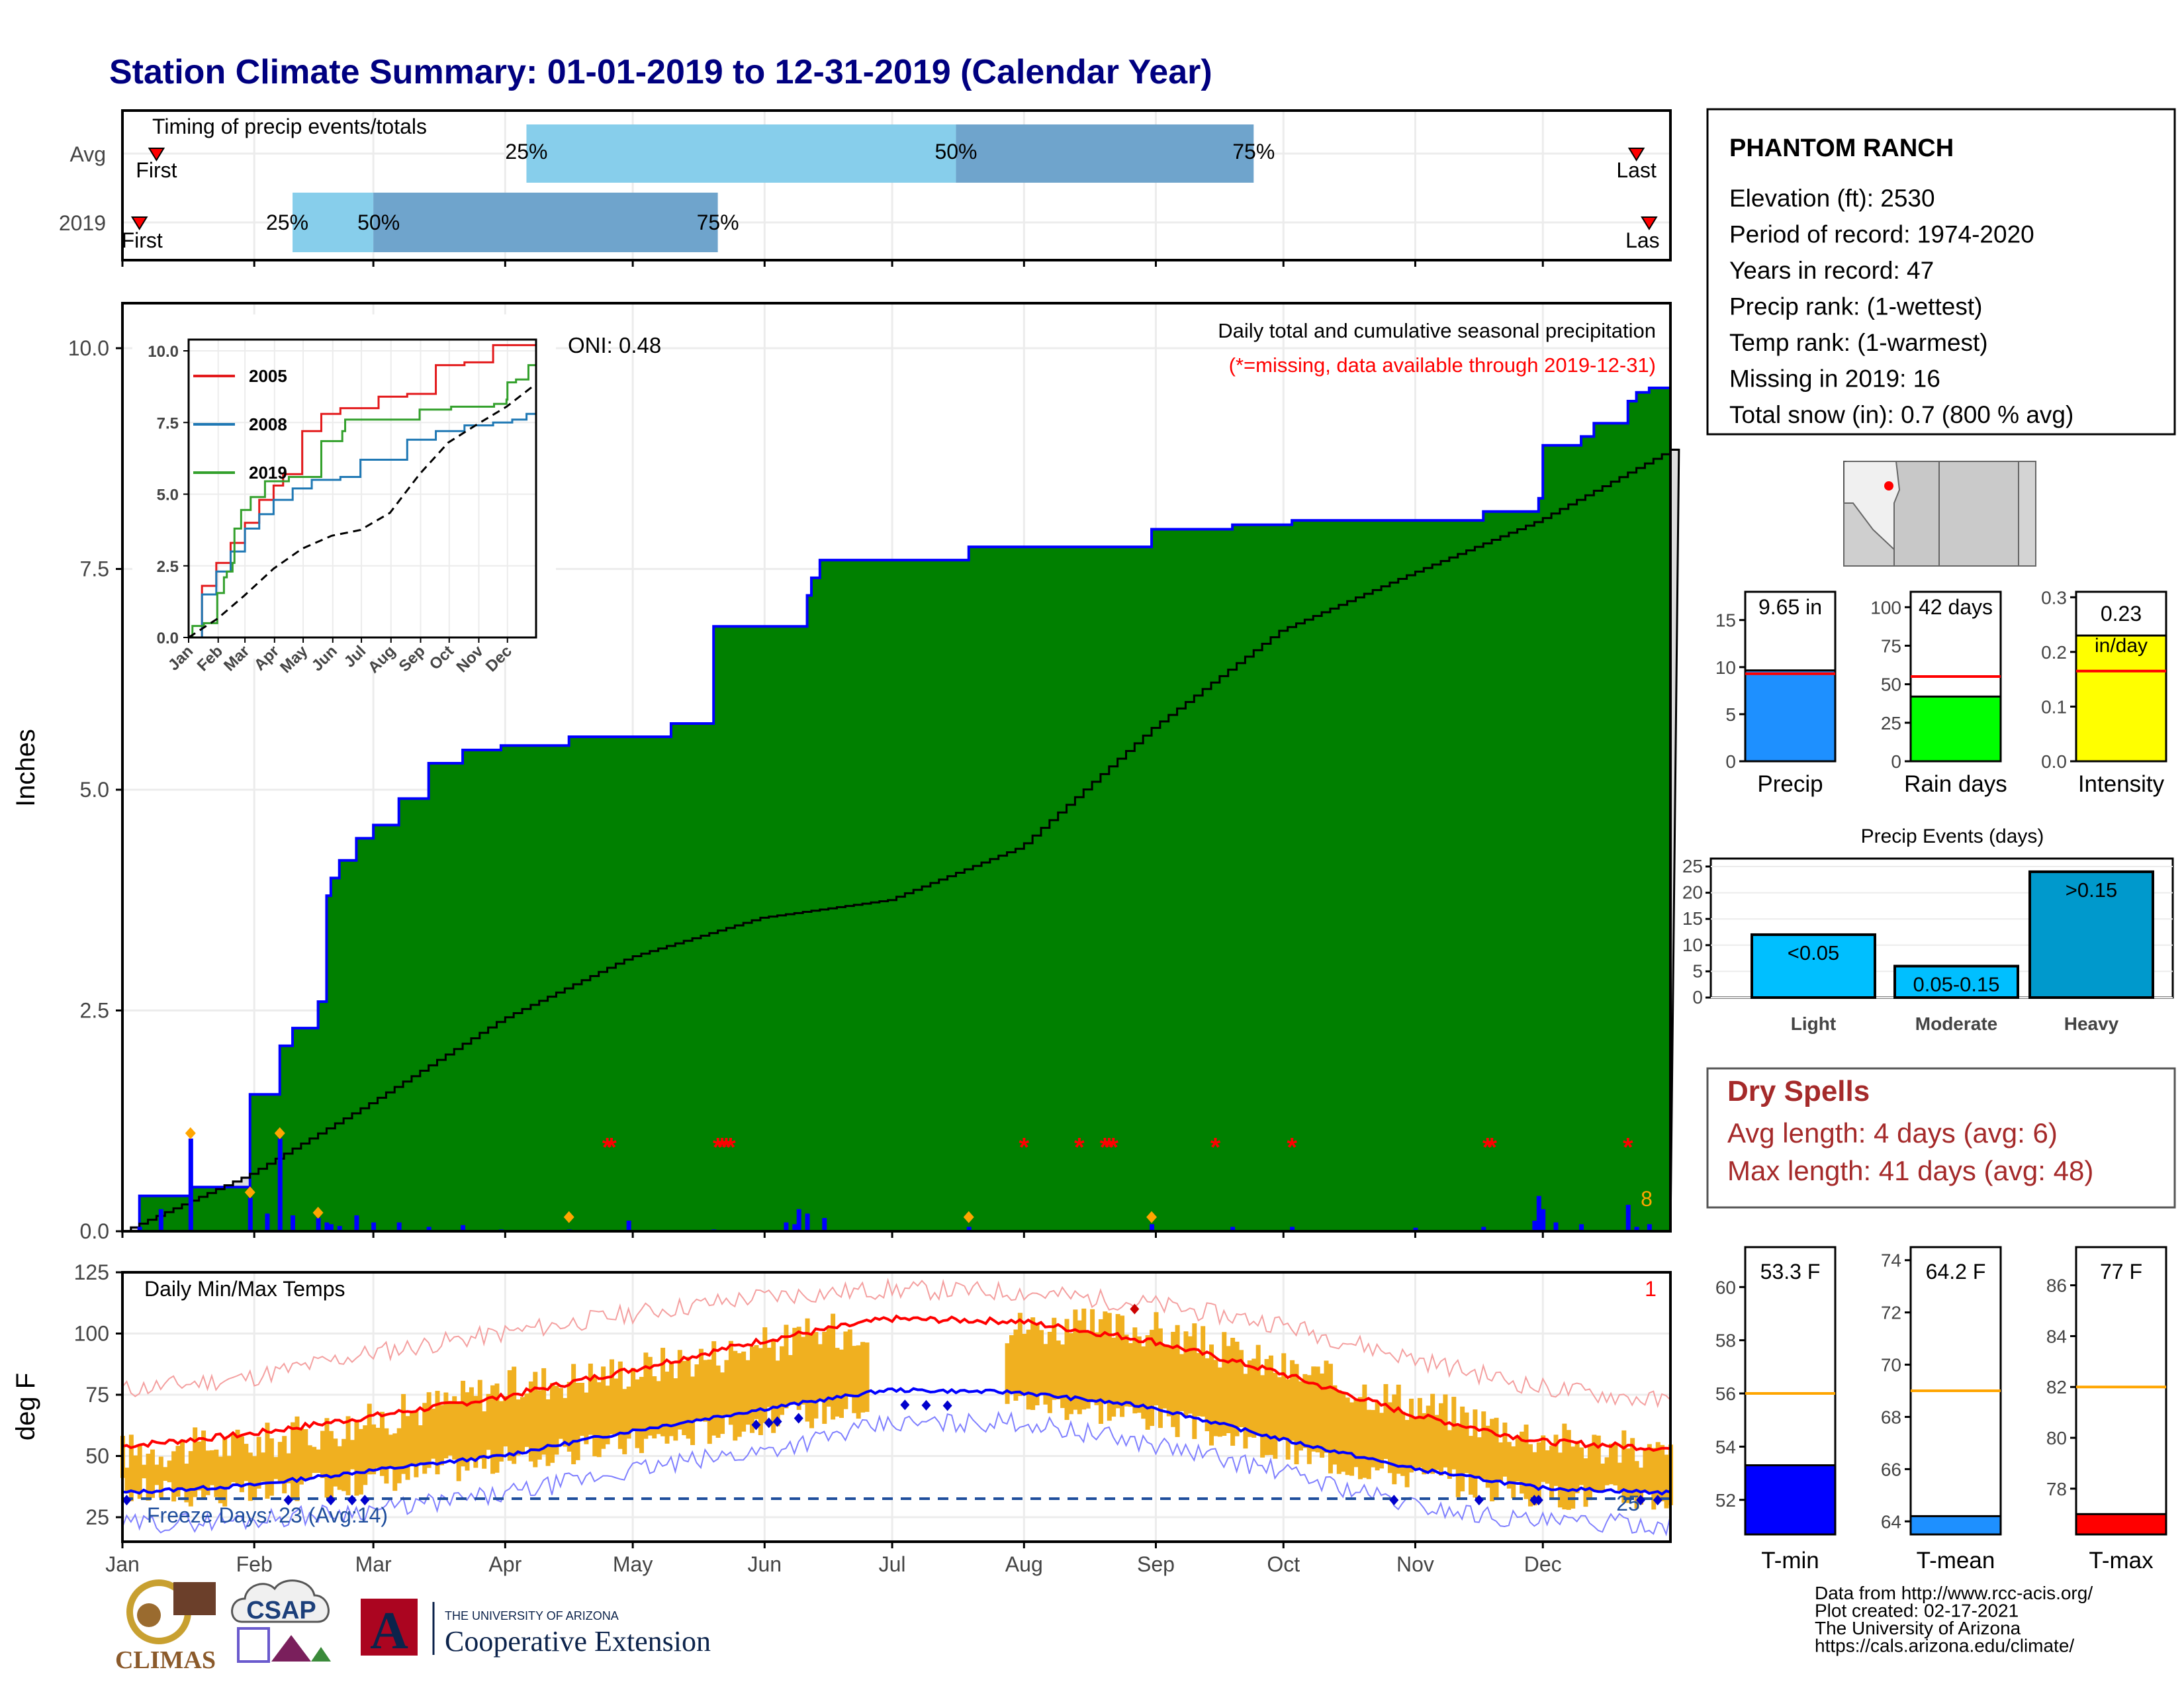  What do you see at coordinates (1698, 971) in the screenshot?
I see `events-tick-label: 5` at bounding box center [1698, 971].